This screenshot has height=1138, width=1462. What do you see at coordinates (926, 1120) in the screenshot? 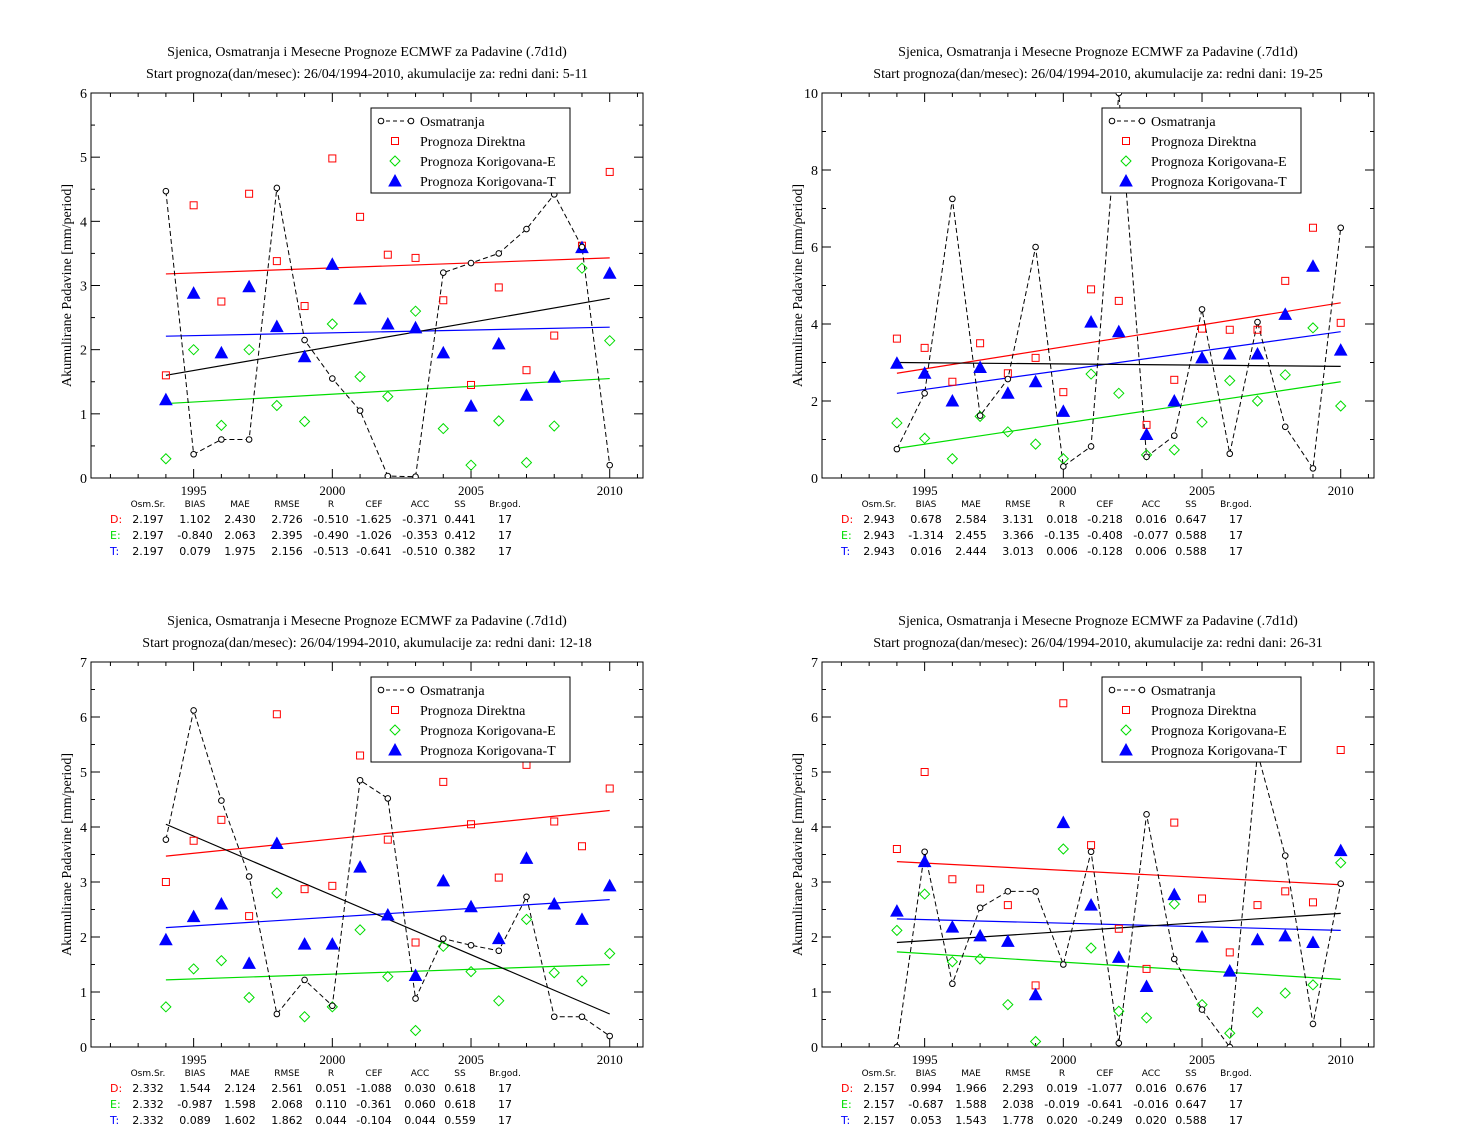
I see `stats-cell: 0.053` at bounding box center [926, 1120].